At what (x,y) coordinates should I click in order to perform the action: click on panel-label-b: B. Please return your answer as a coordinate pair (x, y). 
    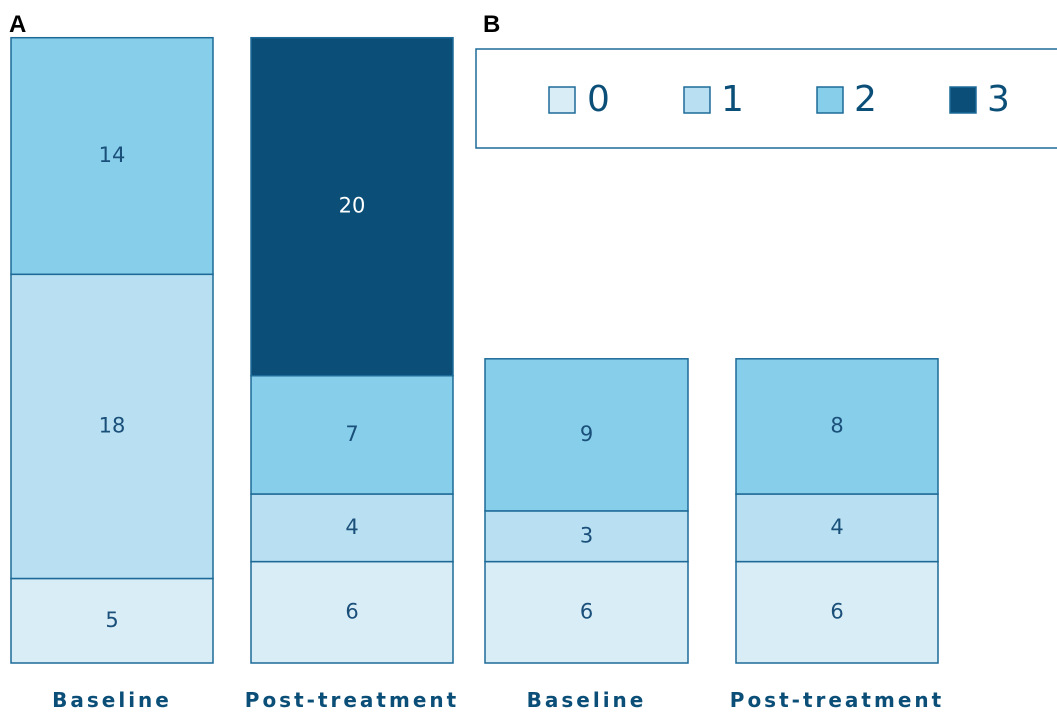
    Looking at the image, I should click on (491, 24).